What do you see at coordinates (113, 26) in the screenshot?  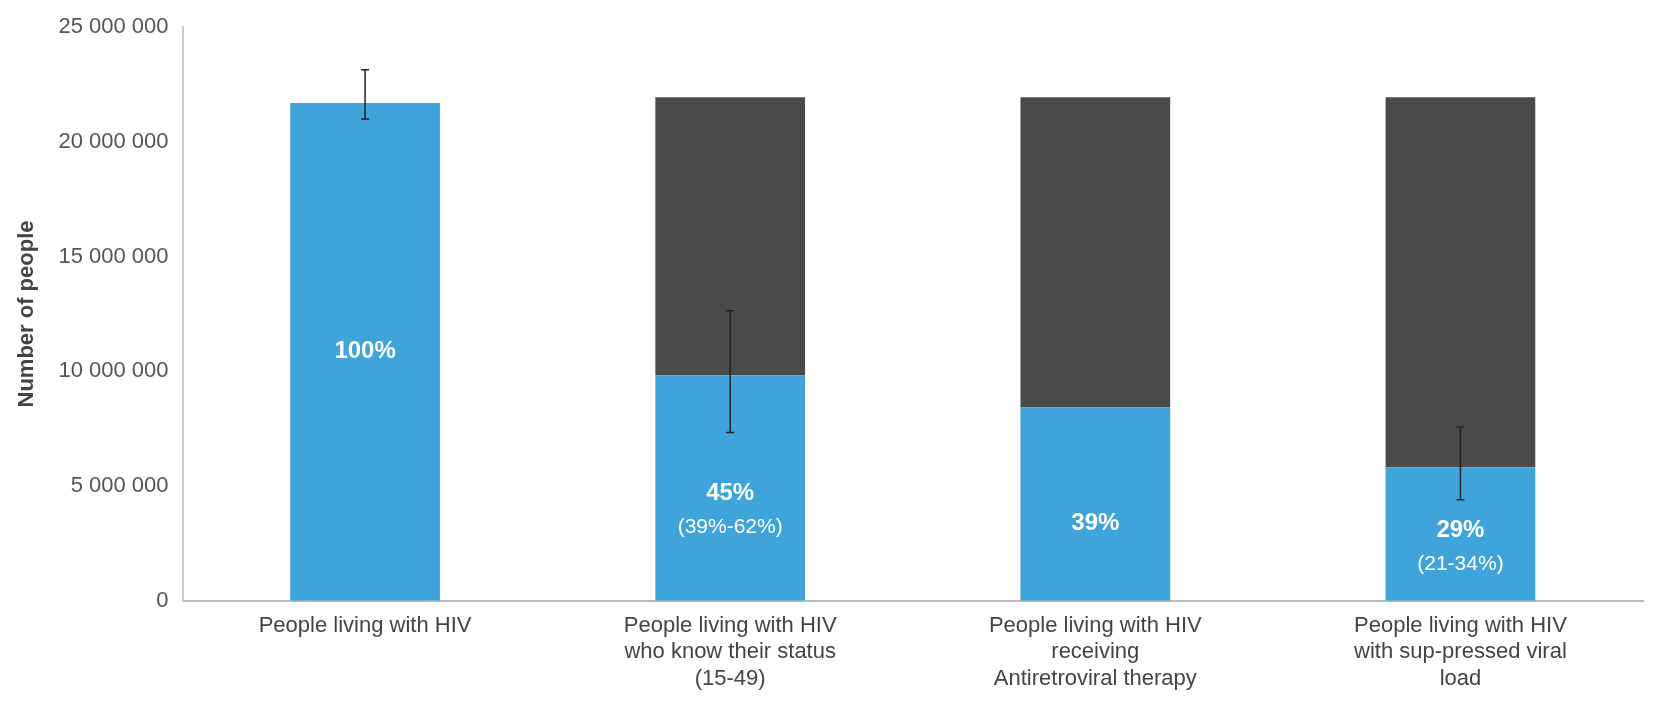 I see `y-tick-label: 25 000 000` at bounding box center [113, 26].